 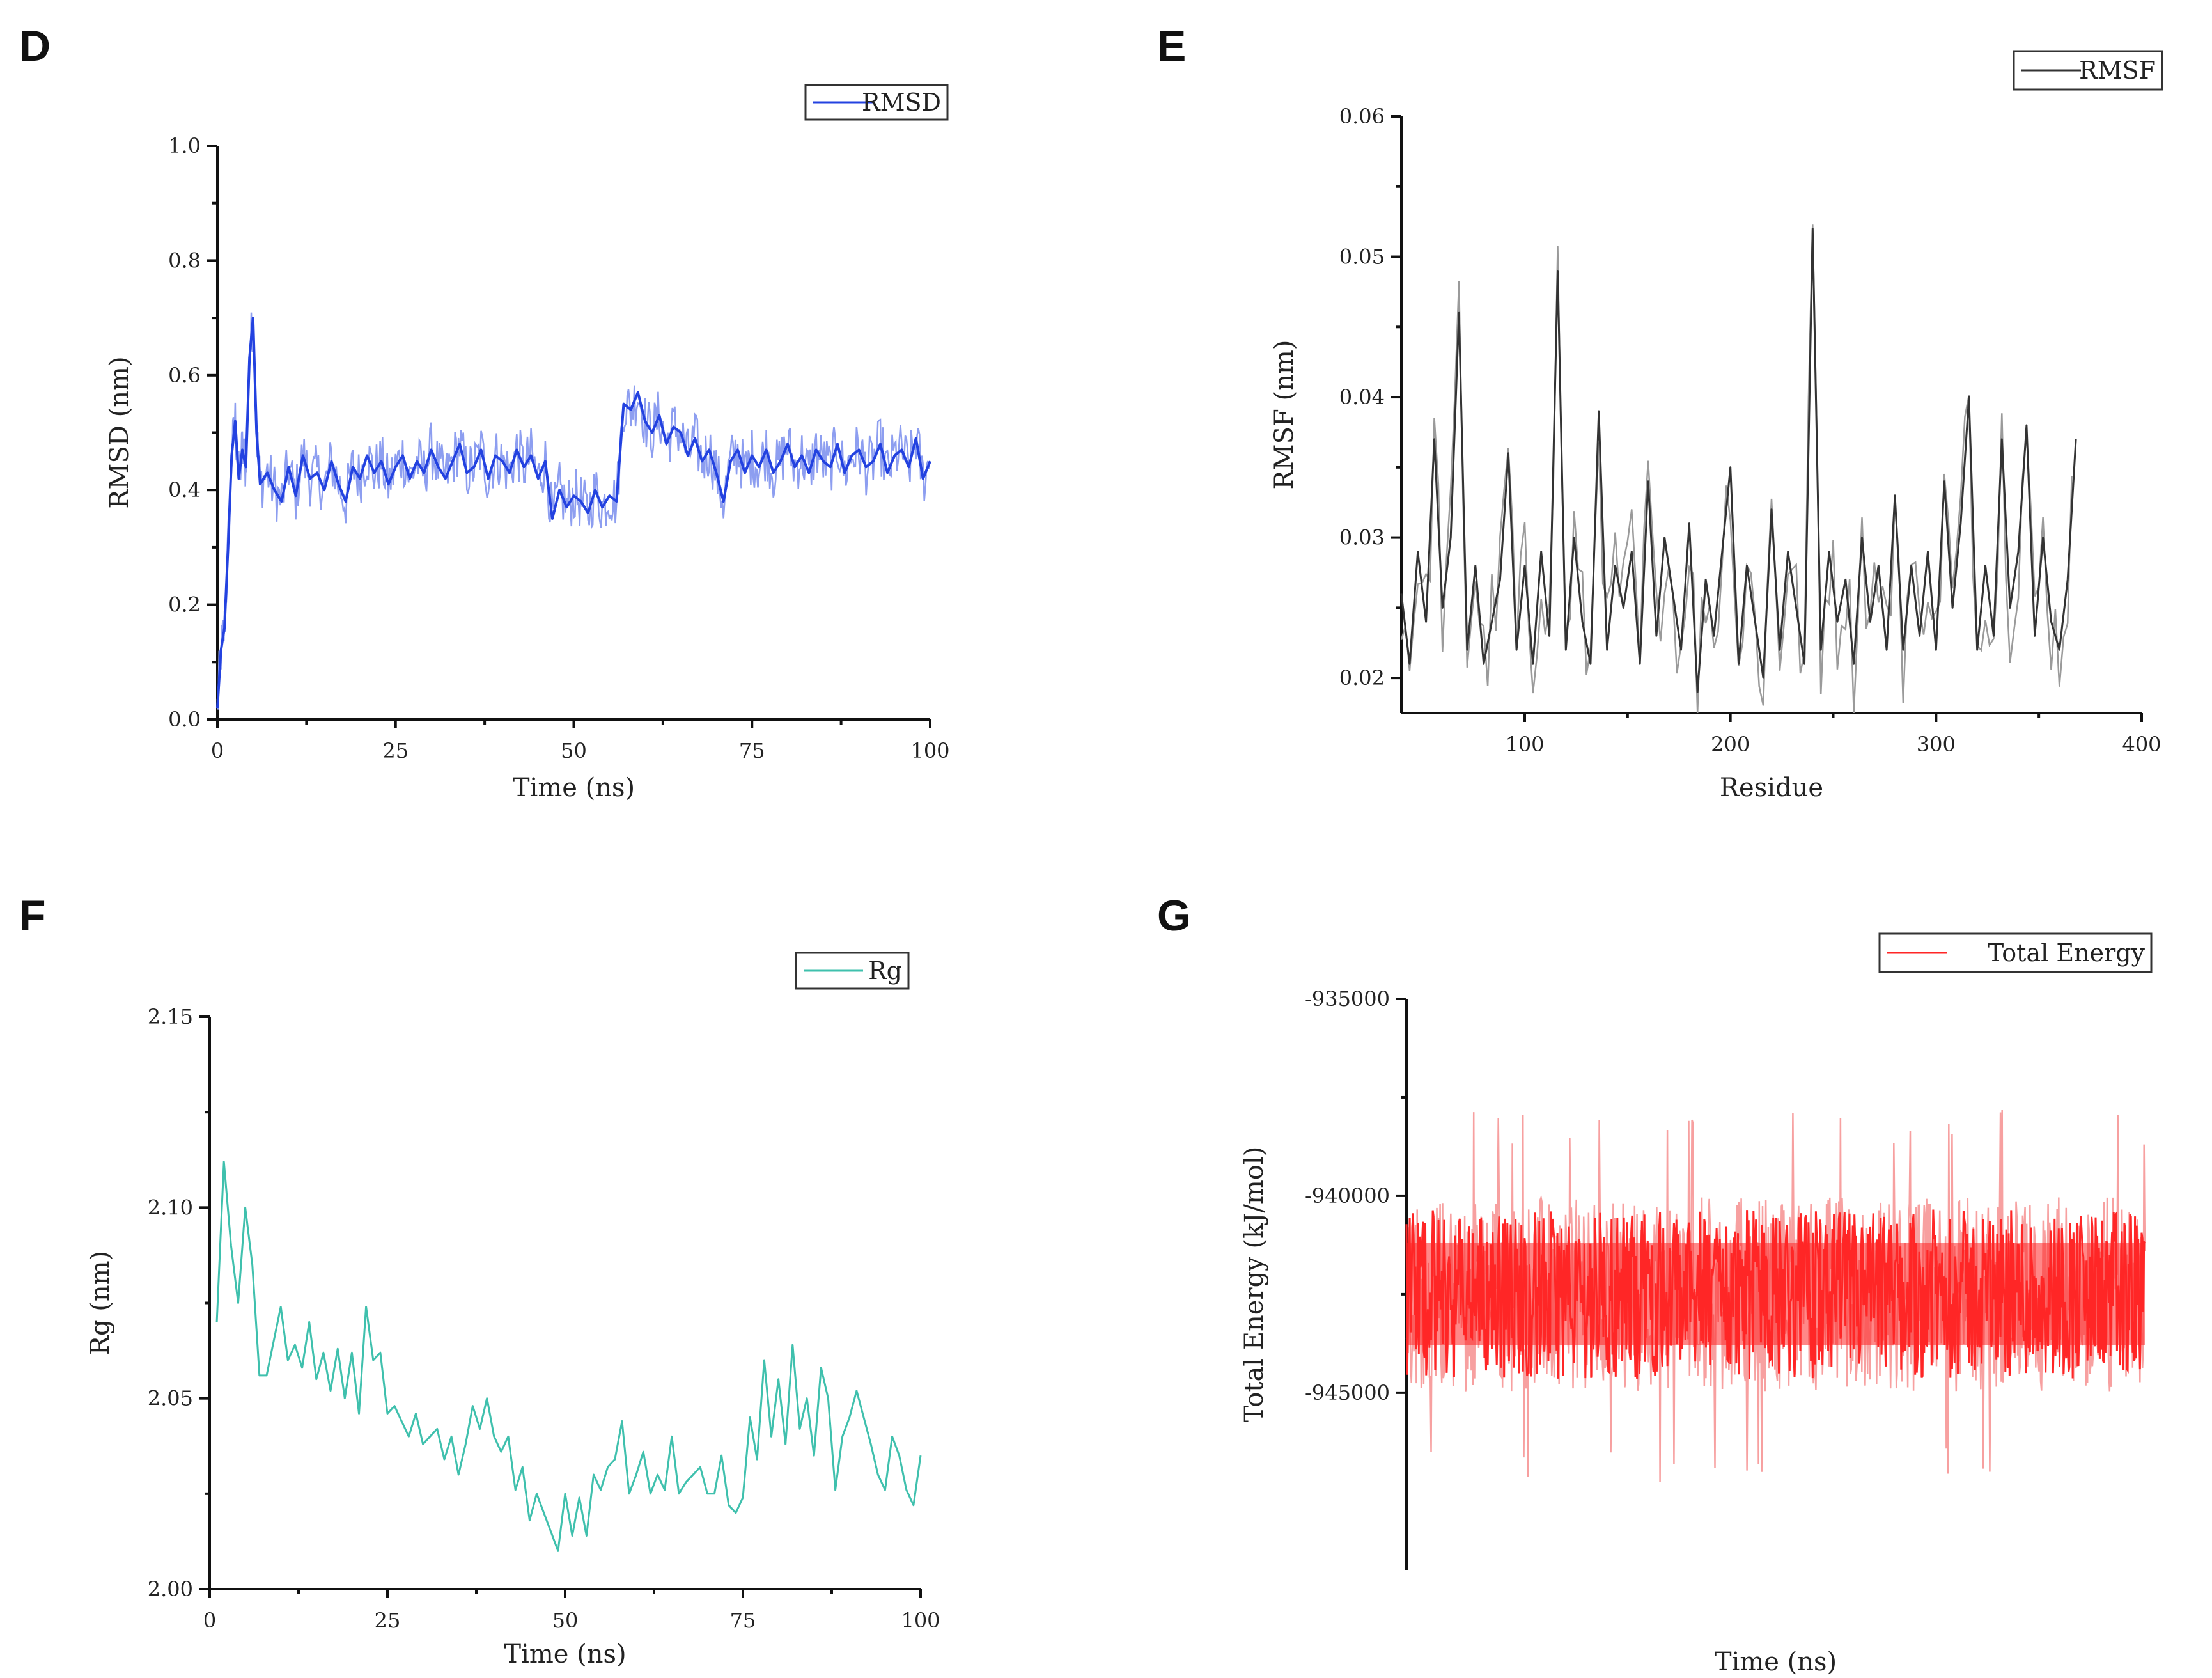 I want to click on y-tick-label: 0.8, so click(x=184, y=260).